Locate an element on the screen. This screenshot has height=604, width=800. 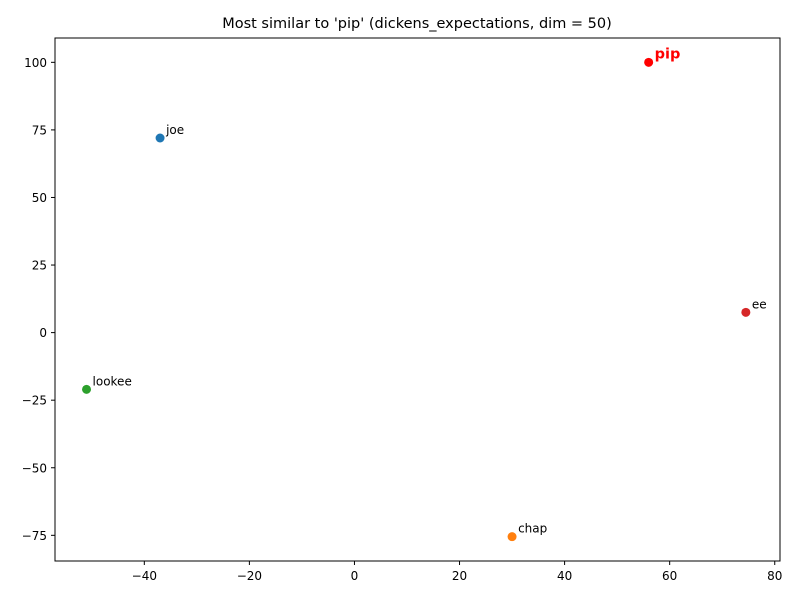
point-label-lookee: lookee is located at coordinates (112, 381).